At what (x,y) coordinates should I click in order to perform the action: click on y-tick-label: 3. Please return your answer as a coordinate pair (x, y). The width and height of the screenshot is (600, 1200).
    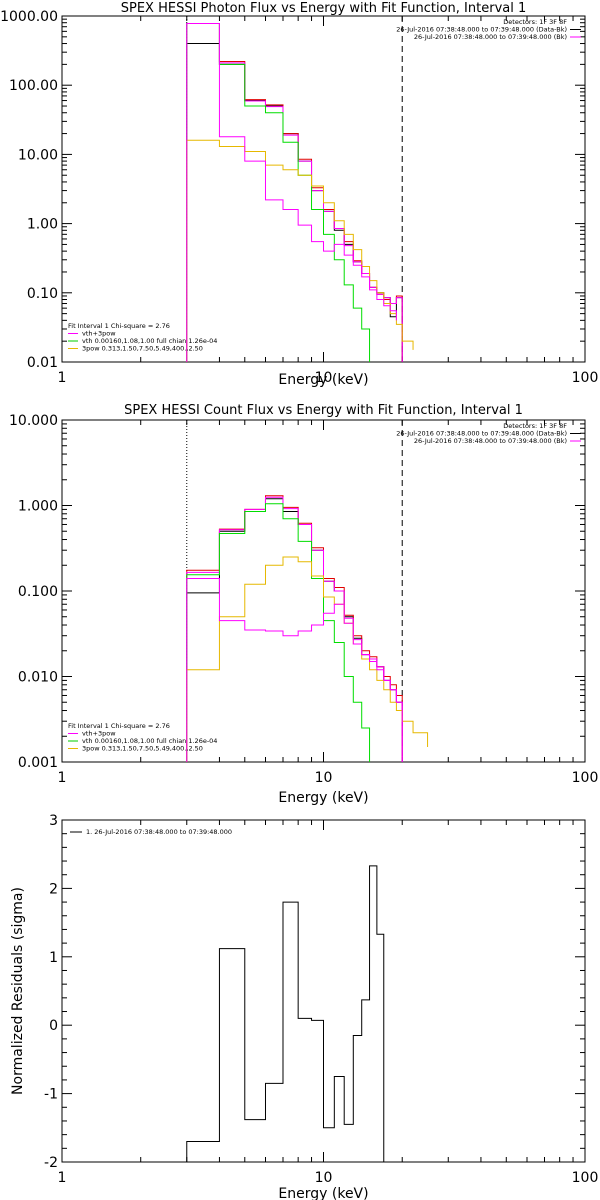
    Looking at the image, I should click on (53, 821).